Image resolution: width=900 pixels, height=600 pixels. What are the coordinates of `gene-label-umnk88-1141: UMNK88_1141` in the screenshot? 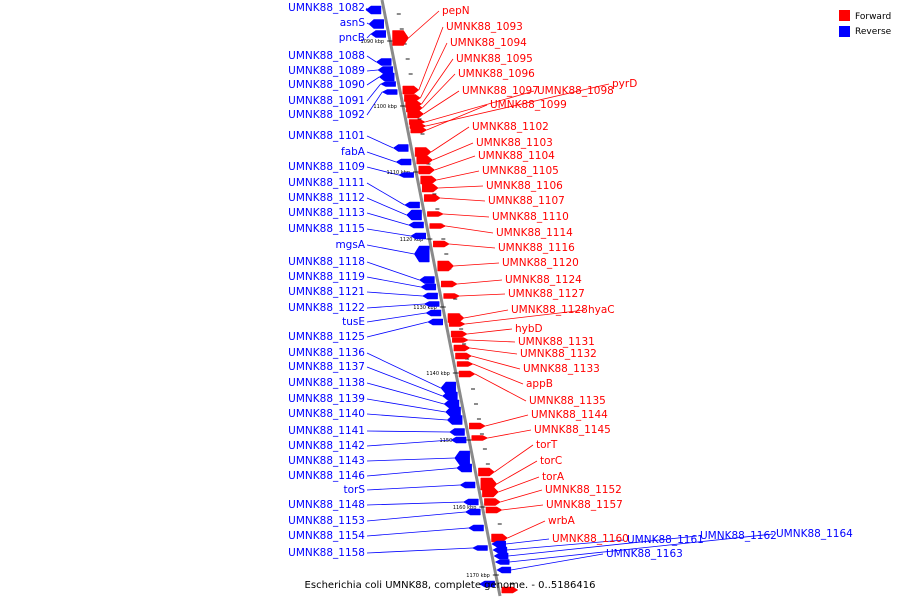 It's located at (326, 431).